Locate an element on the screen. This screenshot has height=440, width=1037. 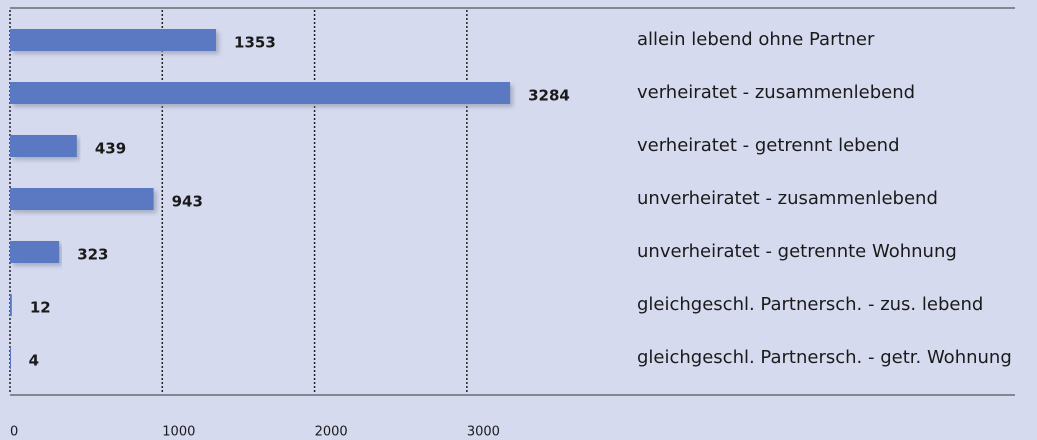
value-label: 943 is located at coordinates (187, 202).